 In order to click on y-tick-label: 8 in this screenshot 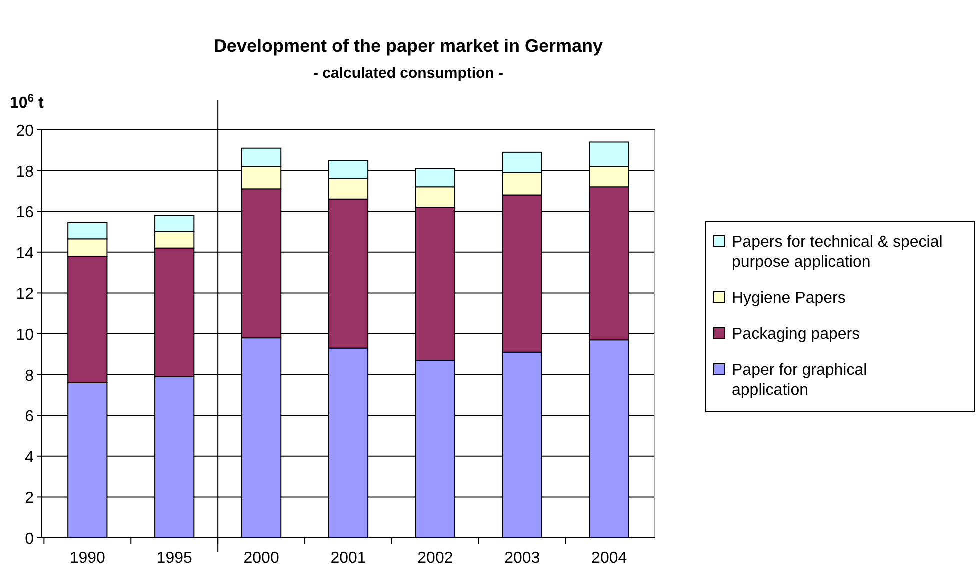, I will do `click(29, 376)`.